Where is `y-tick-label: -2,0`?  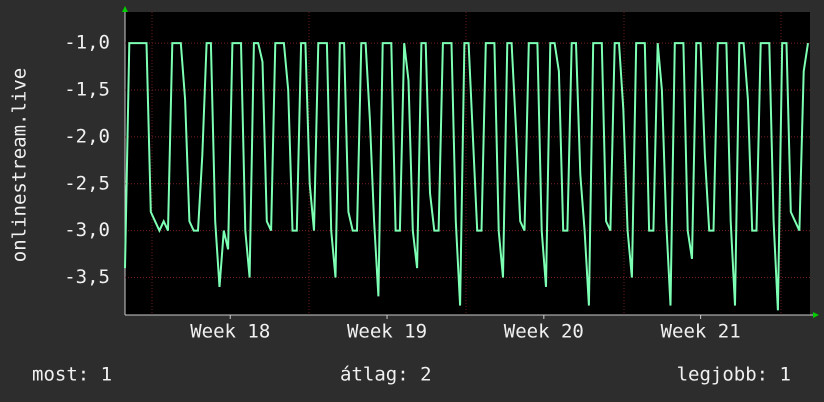 y-tick-label: -2,0 is located at coordinates (87, 136).